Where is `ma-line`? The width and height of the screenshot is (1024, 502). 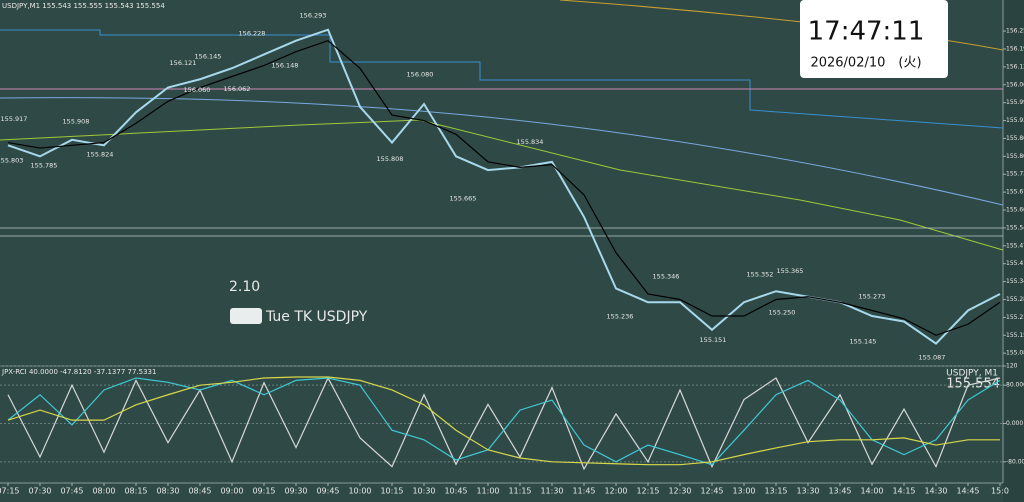 ma-line is located at coordinates (781, 25).